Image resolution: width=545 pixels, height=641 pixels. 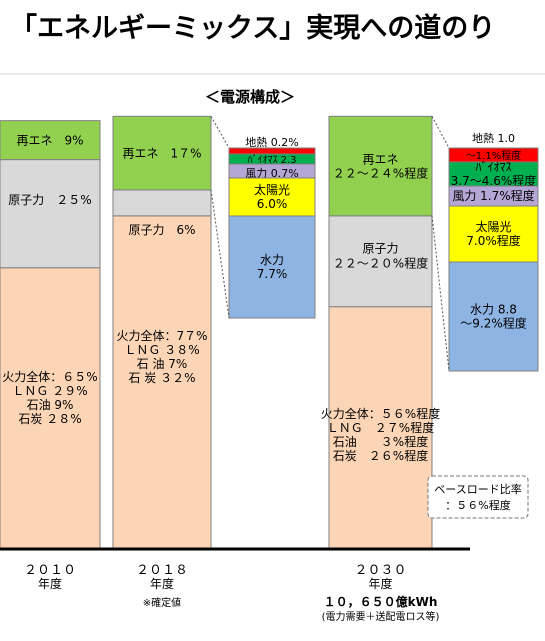 What do you see at coordinates (271, 160) in the screenshot?
I see `breakdown-label-biomass: ﾊﾞｲｵﾏｽ 2.3` at bounding box center [271, 160].